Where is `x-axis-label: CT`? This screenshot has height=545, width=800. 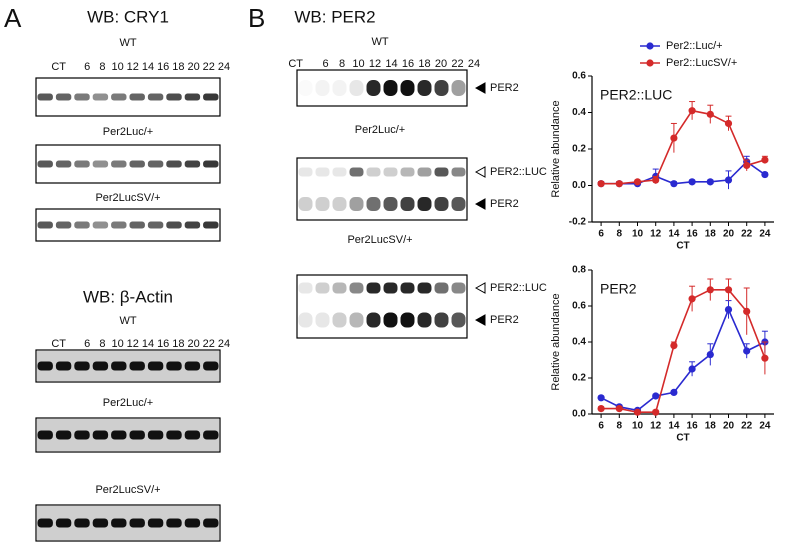 x-axis-label: CT is located at coordinates (682, 246).